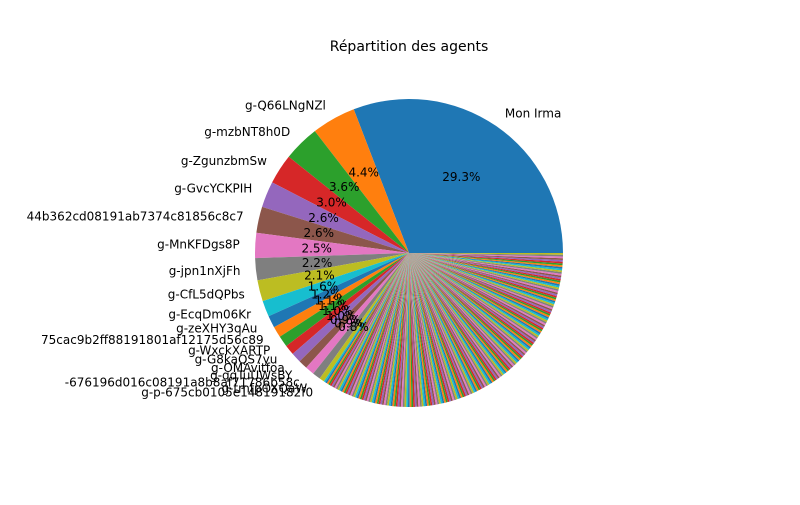 The width and height of the screenshot is (800, 505). What do you see at coordinates (229, 350) in the screenshot?
I see `slice-label: g-WxckXARTP` at bounding box center [229, 350].